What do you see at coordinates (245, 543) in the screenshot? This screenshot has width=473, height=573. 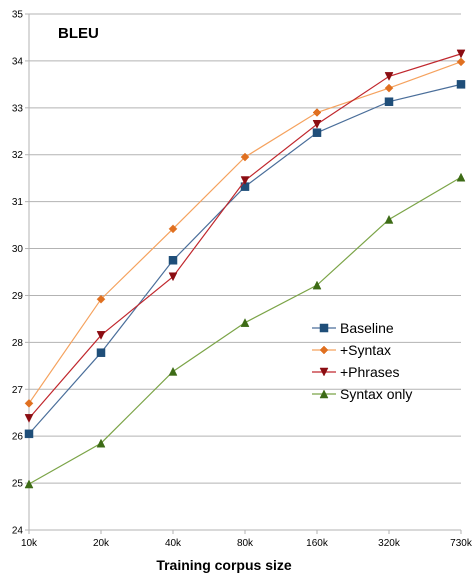 I see `x-tick-label: 80k` at bounding box center [245, 543].